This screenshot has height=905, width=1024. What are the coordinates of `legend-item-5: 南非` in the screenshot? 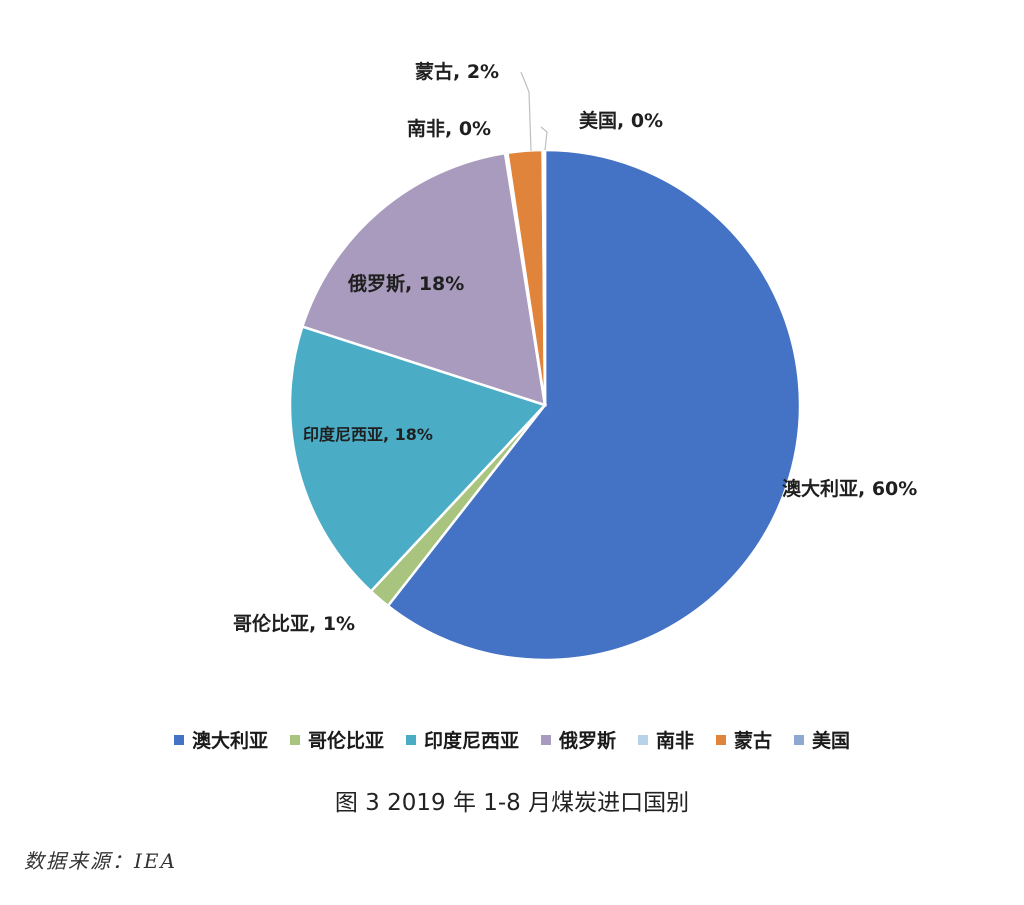 It's located at (666, 739).